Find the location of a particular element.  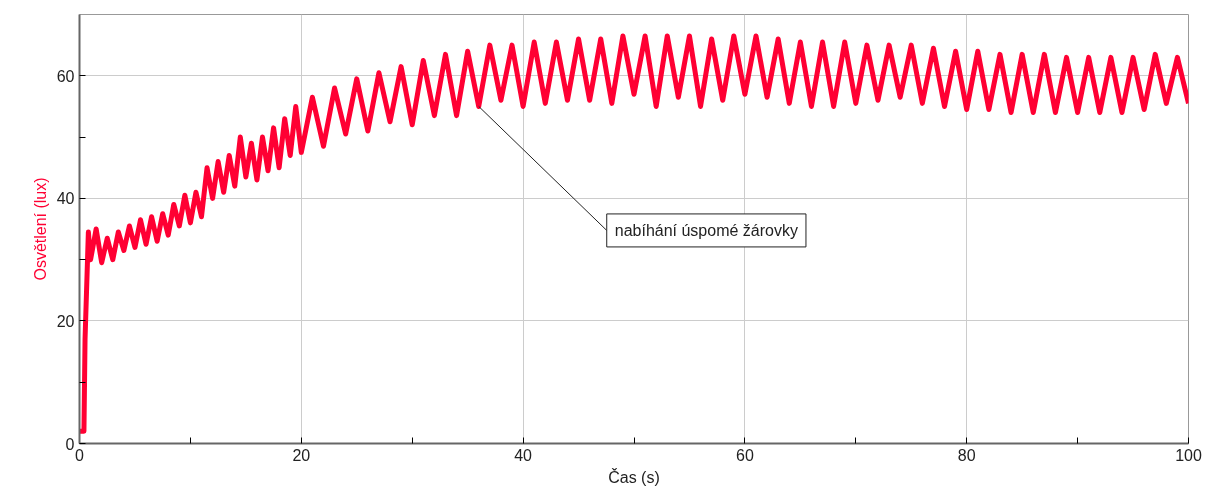

y-tick-label: 40 is located at coordinates (65, 199).